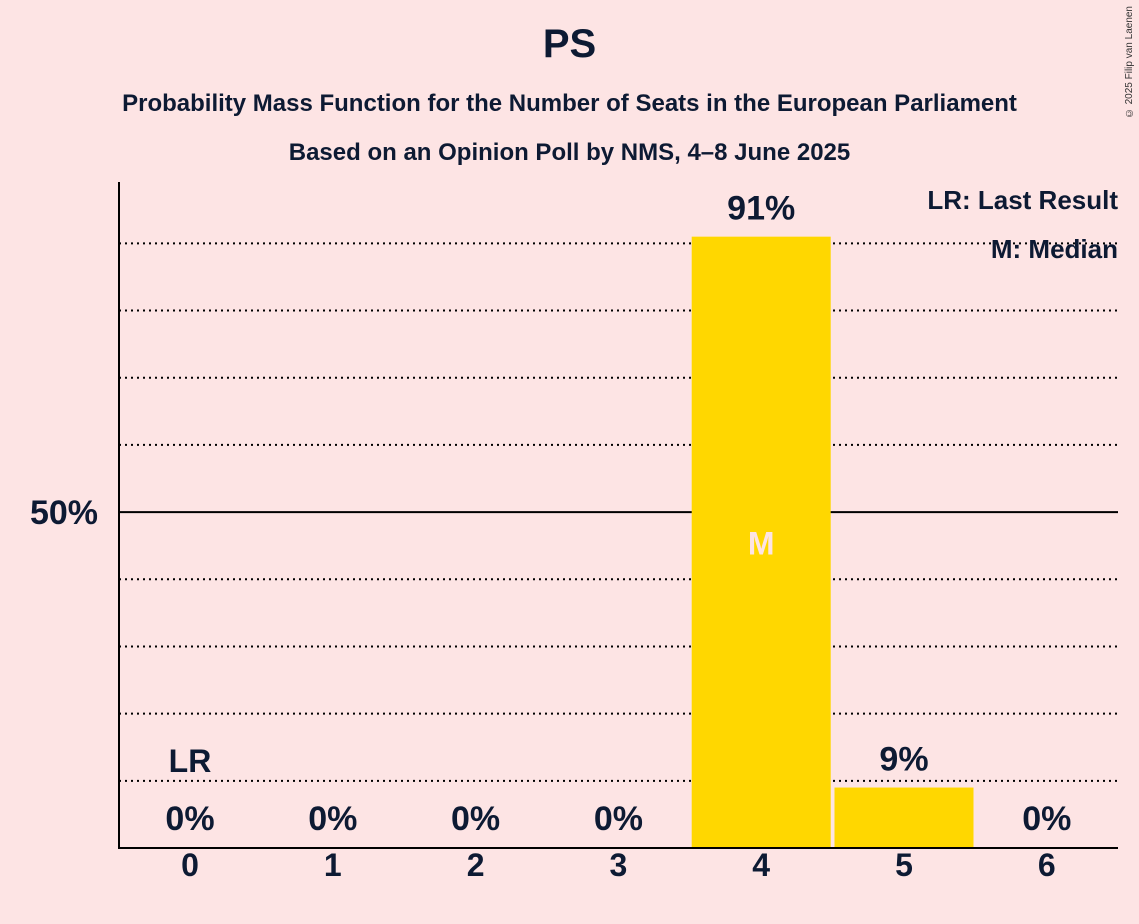 This screenshot has width=1139, height=924. I want to click on value-label: 91%, so click(761, 209).